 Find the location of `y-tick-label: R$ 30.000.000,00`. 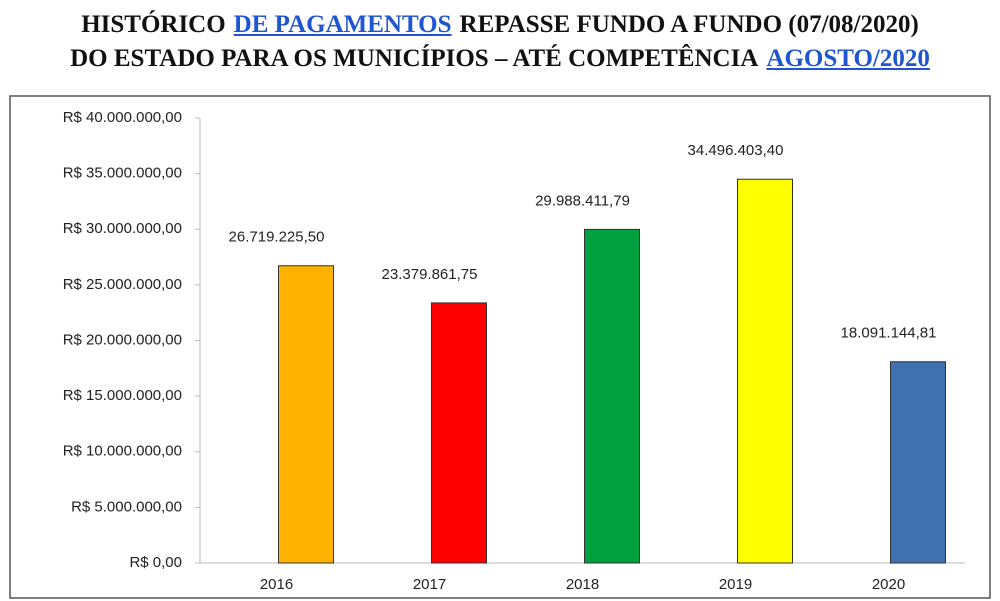

y-tick-label: R$ 30.000.000,00 is located at coordinates (122, 228).